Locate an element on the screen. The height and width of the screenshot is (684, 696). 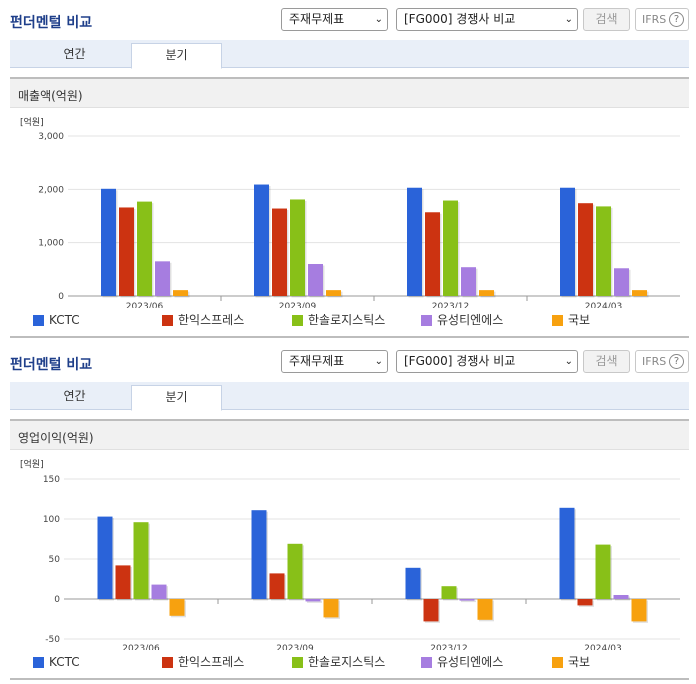
y-tick-label: 1,000 is located at coordinates (51, 244).